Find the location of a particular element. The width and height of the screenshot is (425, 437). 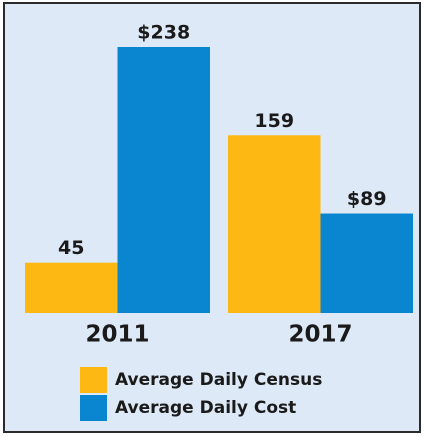

value-label: $89 is located at coordinates (367, 199).